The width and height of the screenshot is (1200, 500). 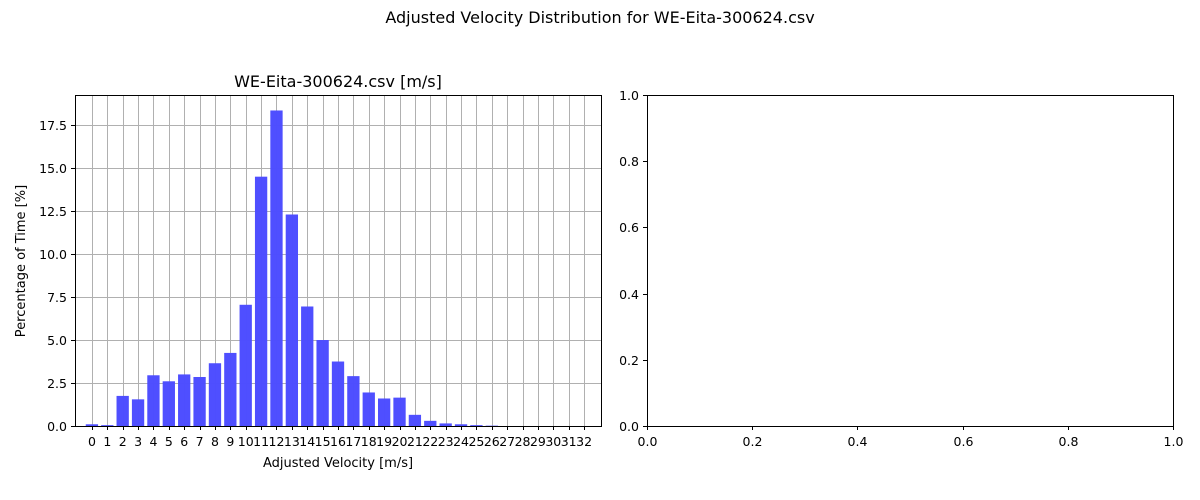 What do you see at coordinates (292, 441) in the screenshot?
I see `x-tick-label: 13` at bounding box center [292, 441].